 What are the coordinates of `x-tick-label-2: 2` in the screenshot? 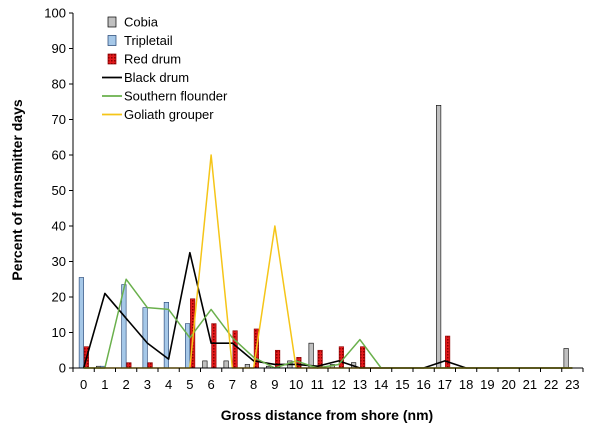 It's located at (126, 384).